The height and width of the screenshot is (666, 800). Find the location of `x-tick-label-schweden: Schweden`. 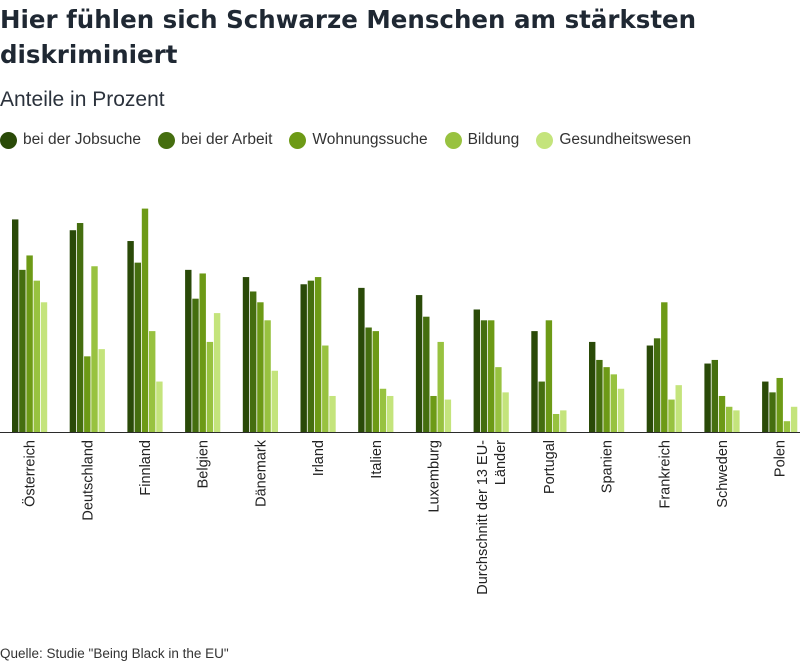

x-tick-label-schweden: Schweden is located at coordinates (723, 474).